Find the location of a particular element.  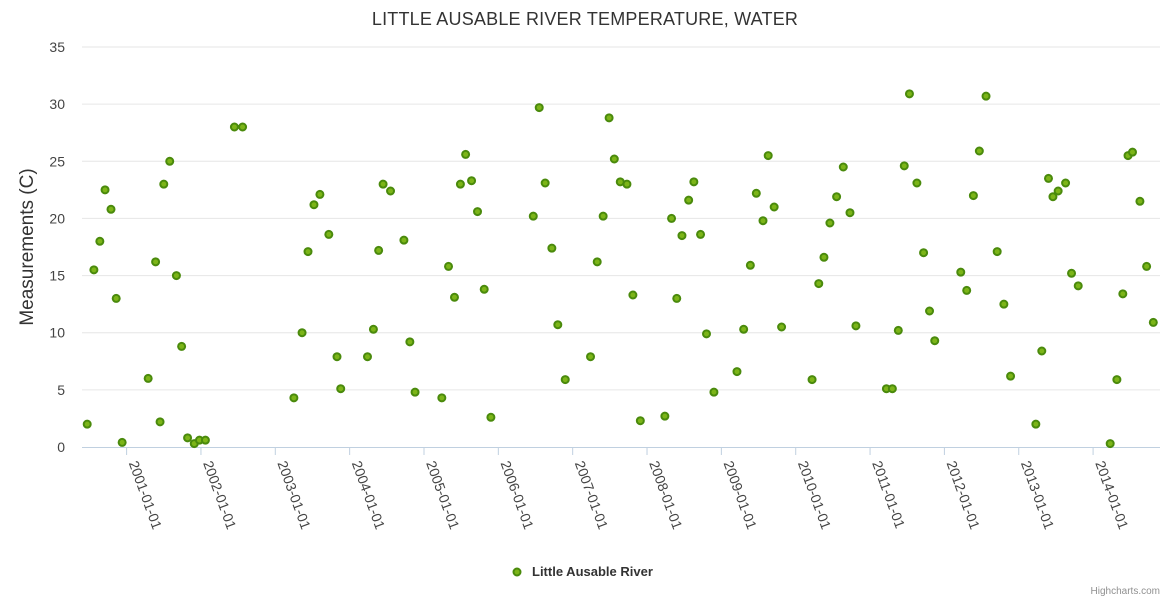

legend: Little Ausable River is located at coordinates (582, 571).